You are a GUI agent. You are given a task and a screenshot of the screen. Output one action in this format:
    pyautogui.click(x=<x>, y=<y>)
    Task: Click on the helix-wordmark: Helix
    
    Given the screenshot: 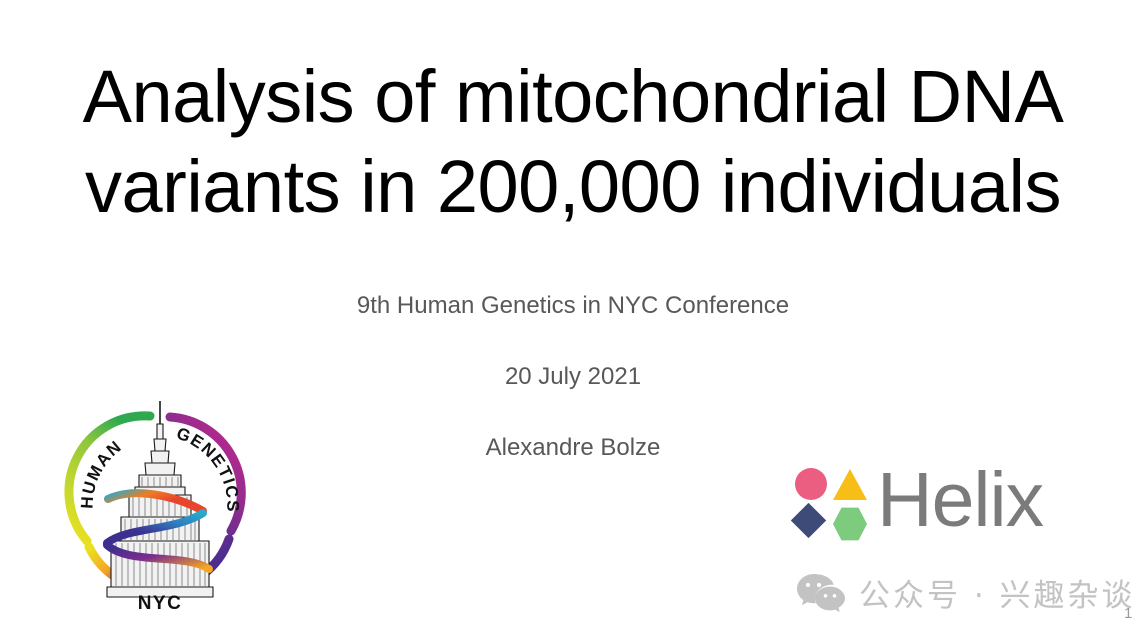 What is the action you would take?
    pyautogui.click(x=960, y=500)
    